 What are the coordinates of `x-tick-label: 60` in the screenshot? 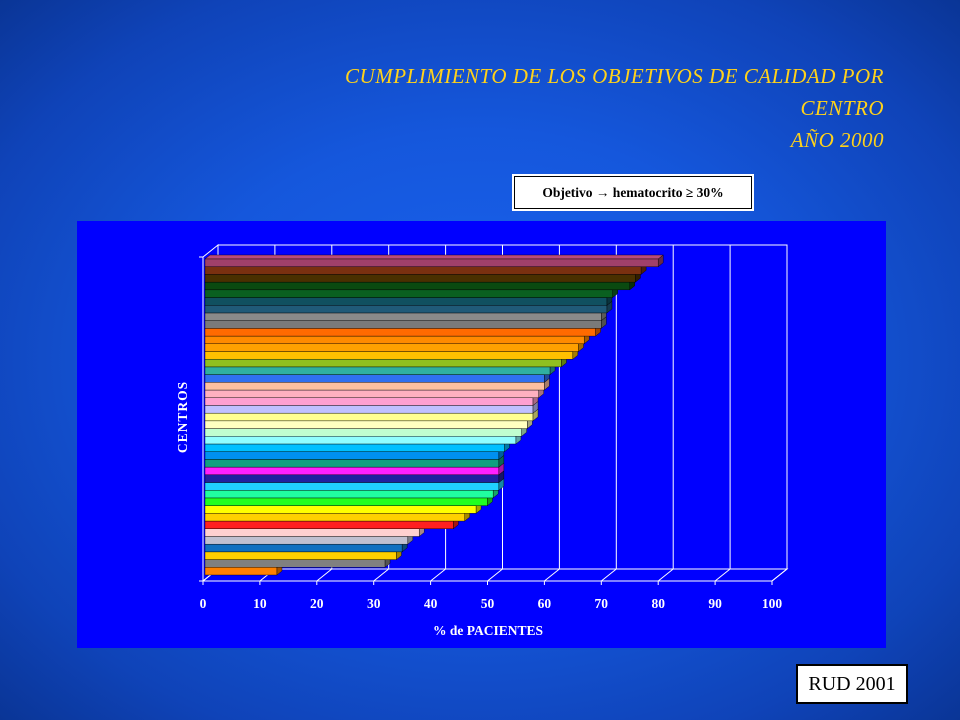 It's located at (545, 603).